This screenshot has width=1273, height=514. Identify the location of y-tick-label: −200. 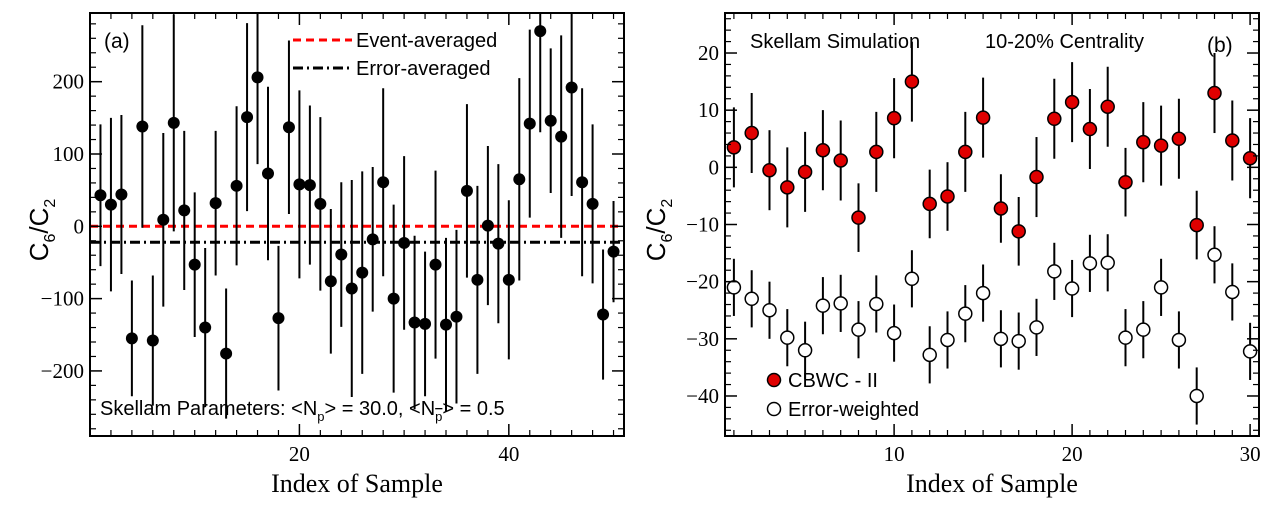
(62, 371).